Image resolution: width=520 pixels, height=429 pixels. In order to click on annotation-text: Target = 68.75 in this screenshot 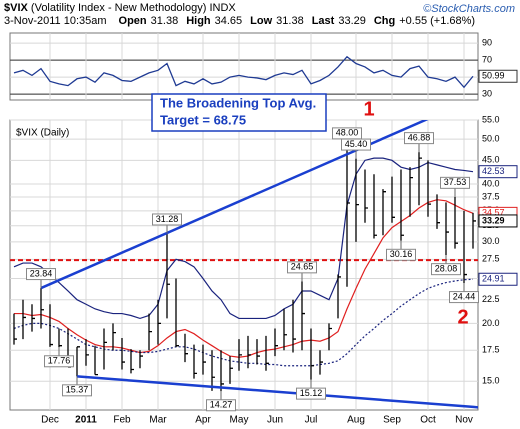, I will do `click(203, 119)`.